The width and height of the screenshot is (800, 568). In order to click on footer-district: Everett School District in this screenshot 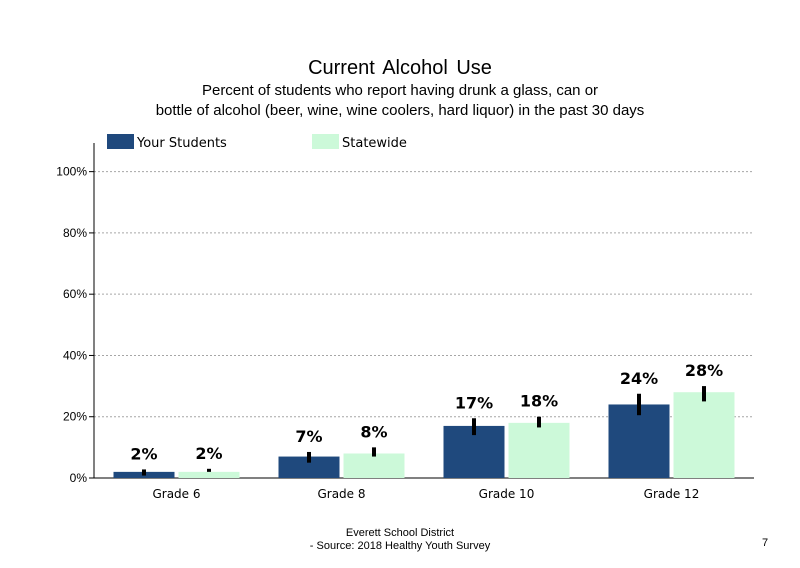, I will do `click(400, 533)`.